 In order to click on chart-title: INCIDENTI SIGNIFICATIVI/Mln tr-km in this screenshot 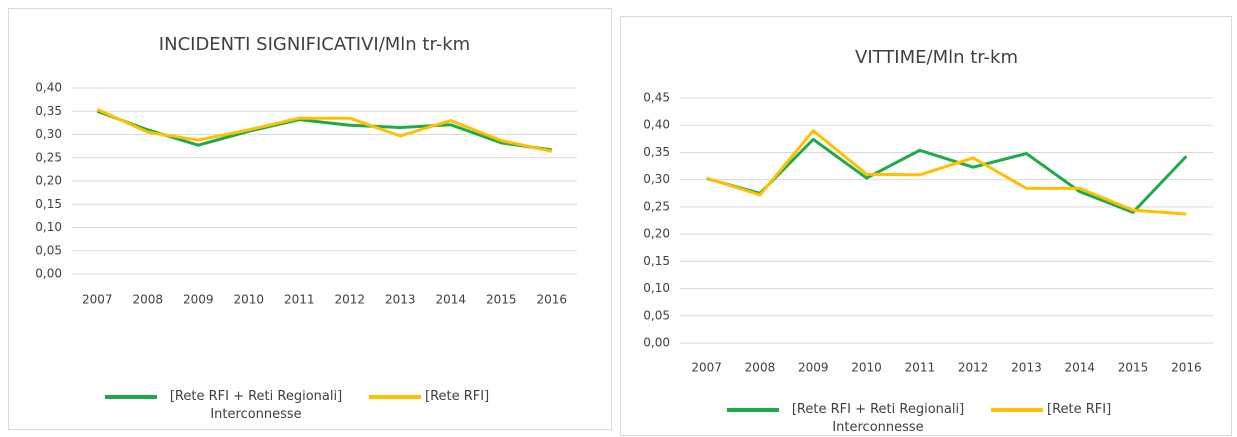, I will do `click(314, 44)`.